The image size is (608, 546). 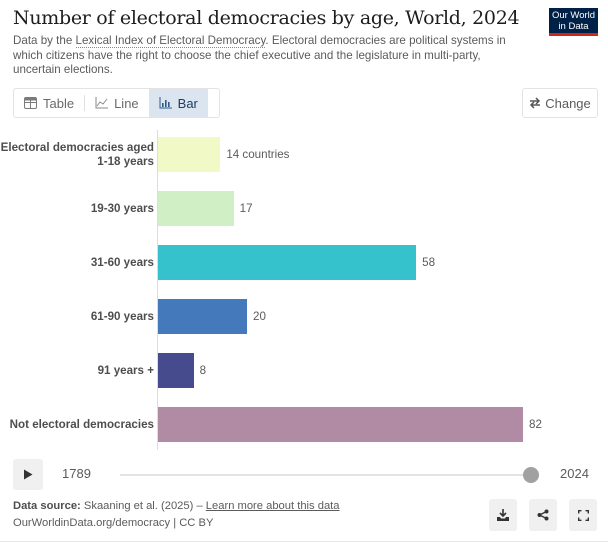 What do you see at coordinates (246, 208) in the screenshot?
I see `bar-value-label: 17` at bounding box center [246, 208].